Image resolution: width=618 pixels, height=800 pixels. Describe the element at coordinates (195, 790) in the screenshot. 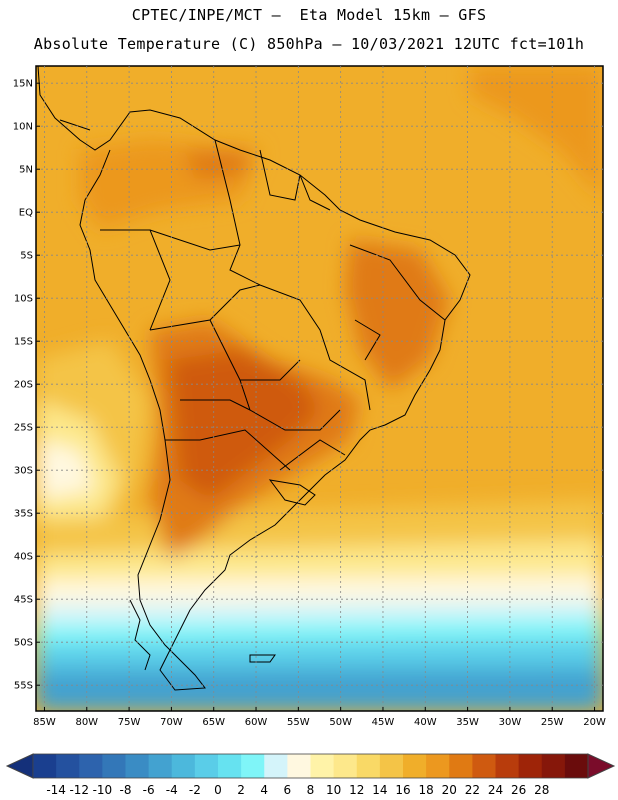

I see `colorbar-label: -2` at that location.